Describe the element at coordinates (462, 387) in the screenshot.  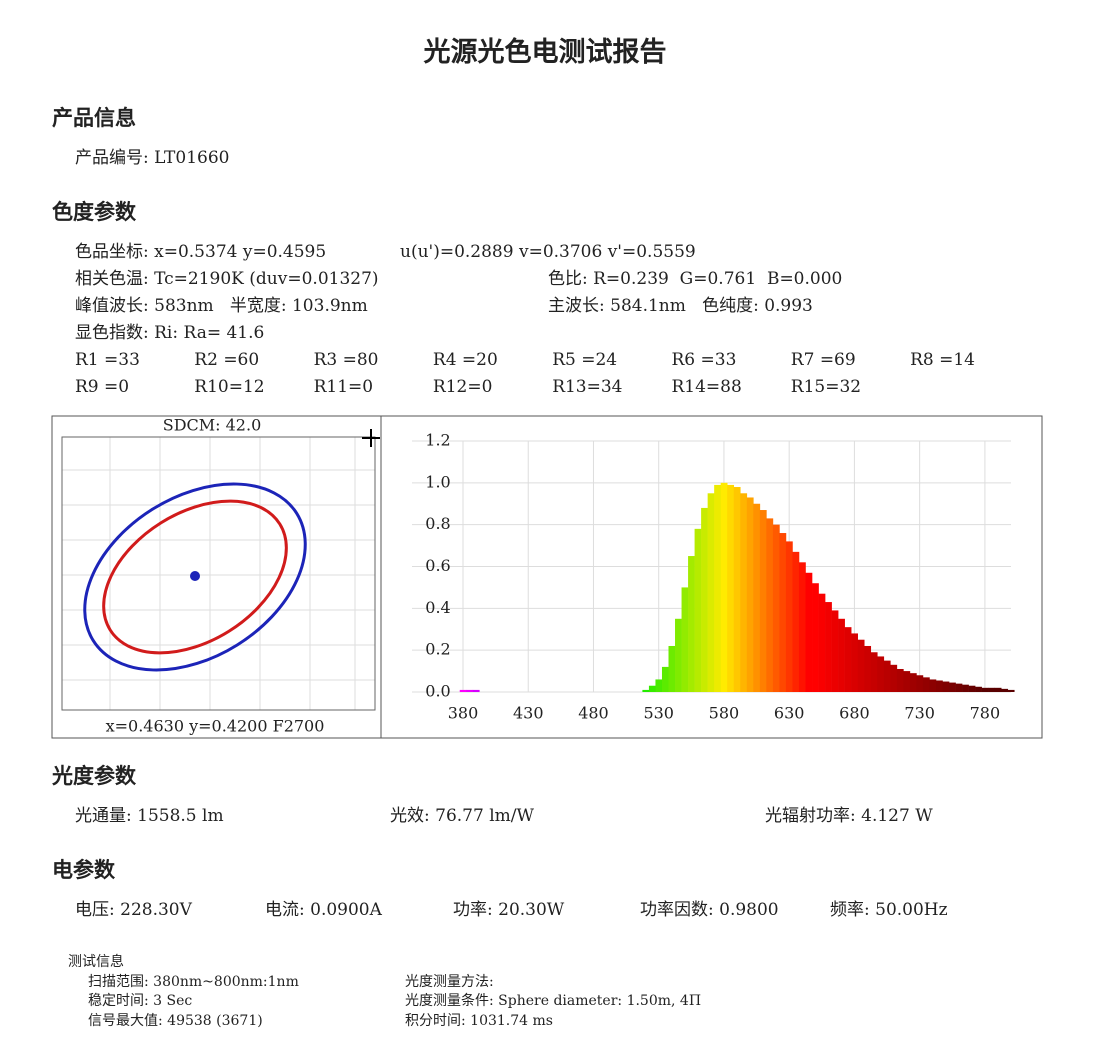
I see `ri-value: R12=0` at that location.